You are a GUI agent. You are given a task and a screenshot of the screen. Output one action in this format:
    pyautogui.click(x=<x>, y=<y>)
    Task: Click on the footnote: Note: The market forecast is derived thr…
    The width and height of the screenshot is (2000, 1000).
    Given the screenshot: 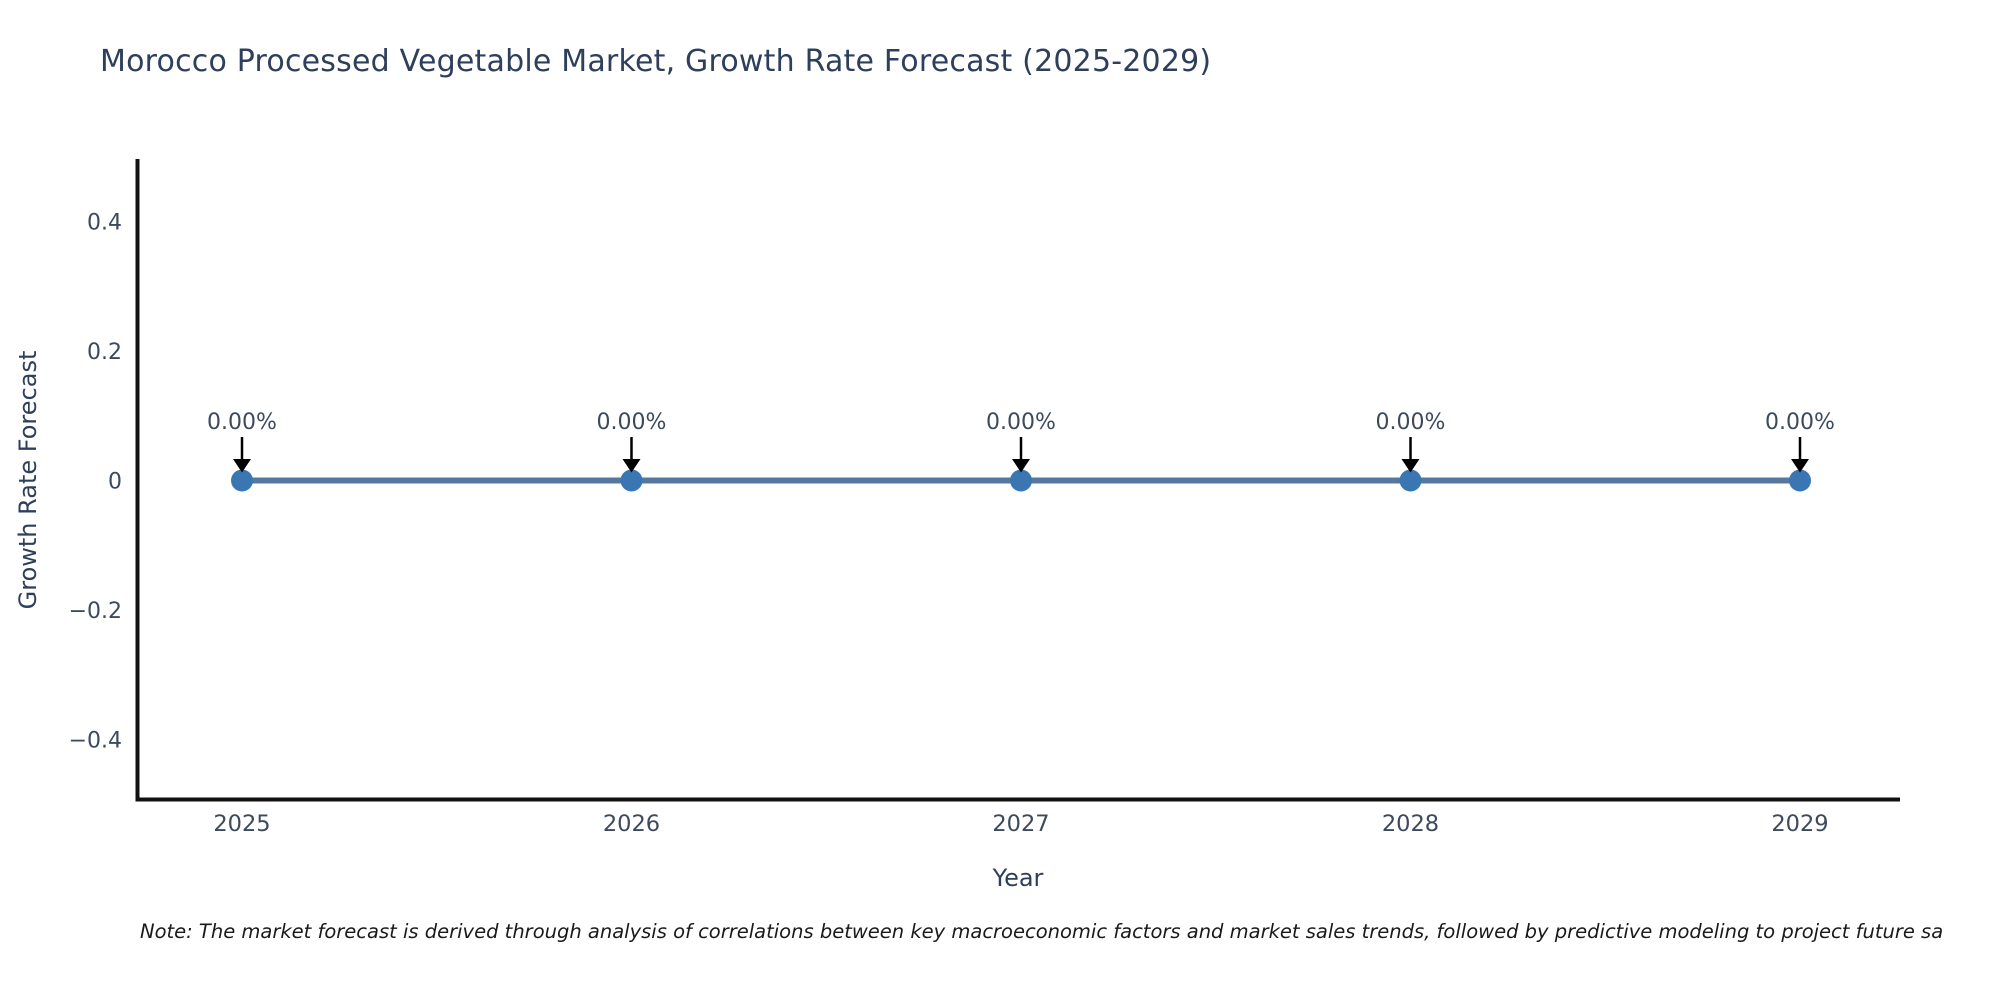 What is the action you would take?
    pyautogui.click(x=1042, y=931)
    